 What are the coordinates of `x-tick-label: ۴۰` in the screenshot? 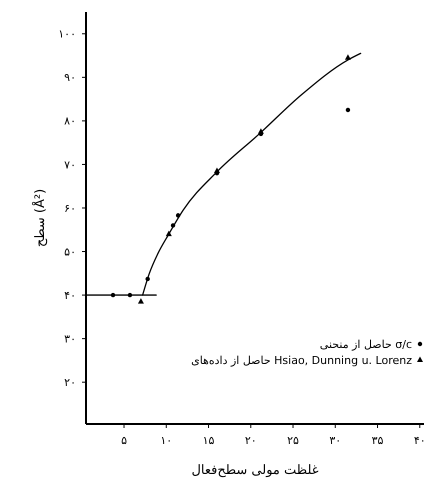 It's located at (420, 440).